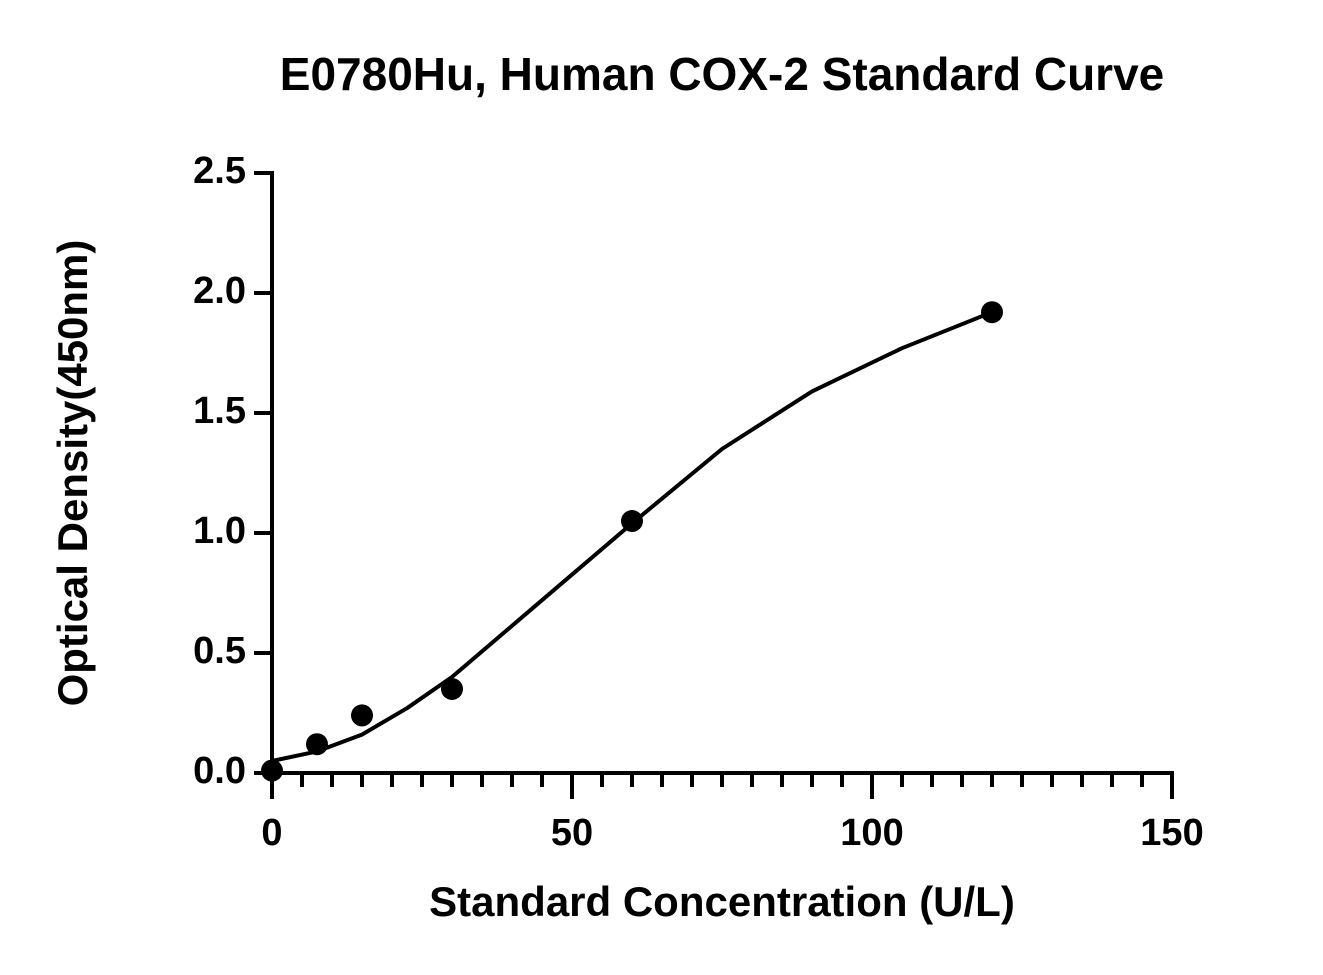 Image resolution: width=1323 pixels, height=975 pixels. What do you see at coordinates (572, 833) in the screenshot?
I see `x-tick-label: 50` at bounding box center [572, 833].